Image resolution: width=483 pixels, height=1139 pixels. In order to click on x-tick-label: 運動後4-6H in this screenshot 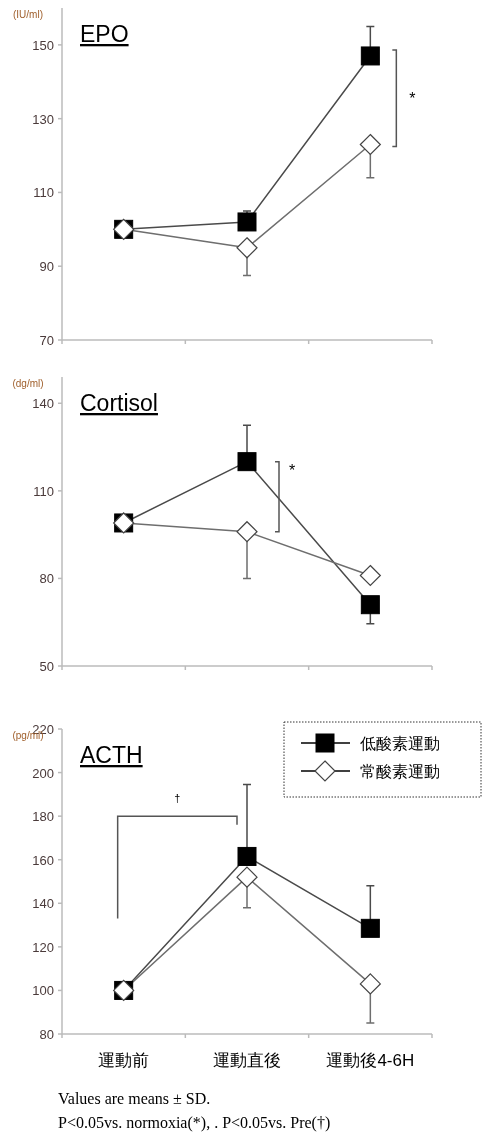, I will do `click(370, 1060)`.